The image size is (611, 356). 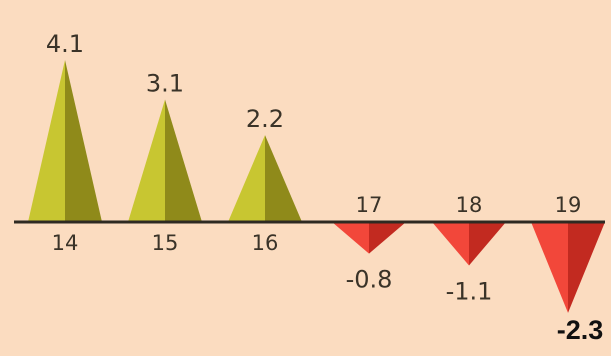 I want to click on x-tick-label: 17, so click(x=369, y=205).